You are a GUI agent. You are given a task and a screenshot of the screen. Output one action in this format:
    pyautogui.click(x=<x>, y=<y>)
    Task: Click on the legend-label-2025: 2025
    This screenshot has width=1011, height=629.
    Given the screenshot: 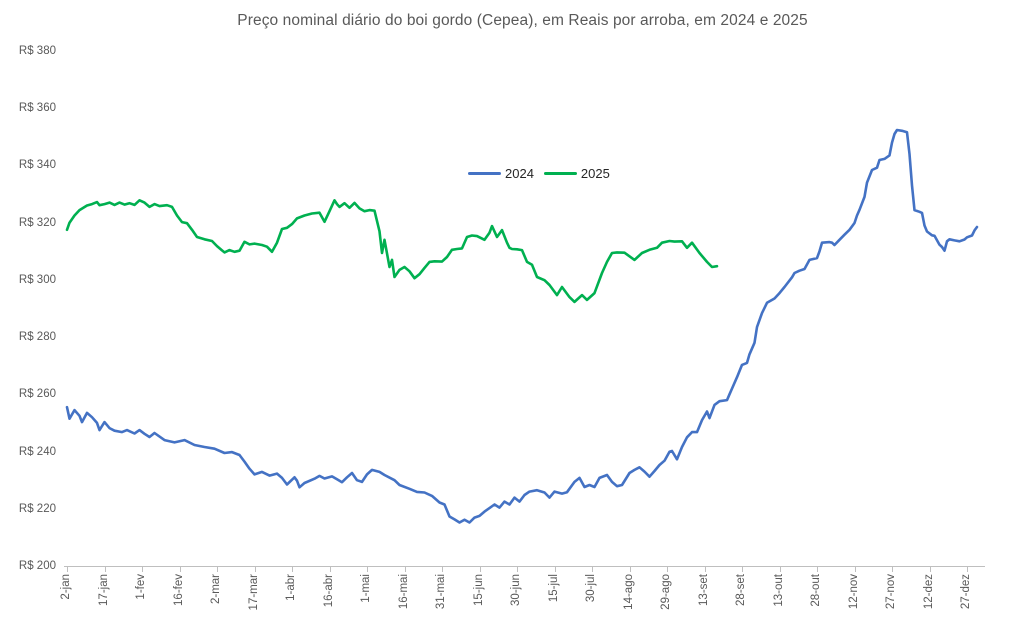 What is the action you would take?
    pyautogui.click(x=595, y=173)
    